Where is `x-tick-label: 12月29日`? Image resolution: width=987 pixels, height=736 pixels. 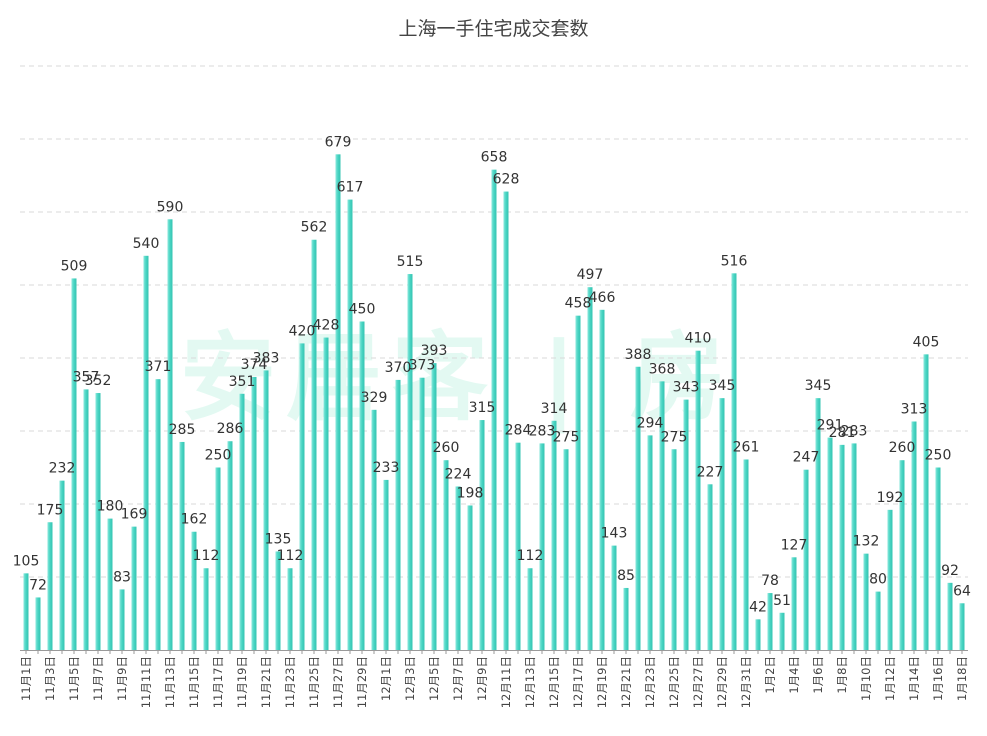 x-tick-label: 12月29日 is located at coordinates (722, 682).